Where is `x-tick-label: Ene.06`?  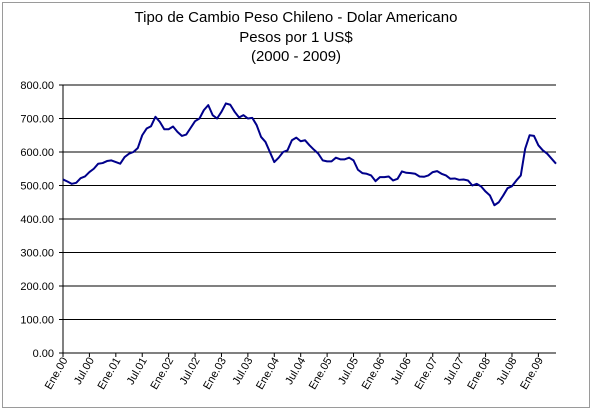 x-tick-label: Ene.06 is located at coordinates (374, 374).